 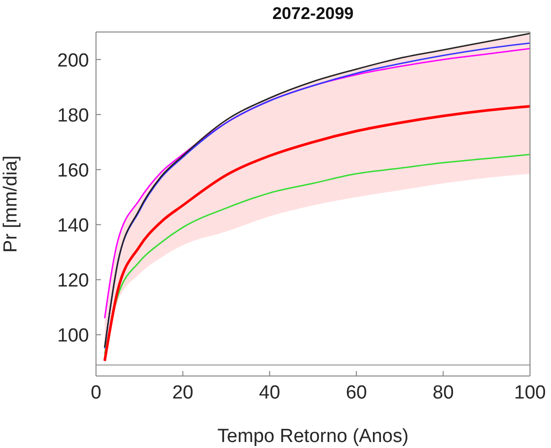 I want to click on y-axis-title: Pr [mm/dia], so click(x=11, y=204).